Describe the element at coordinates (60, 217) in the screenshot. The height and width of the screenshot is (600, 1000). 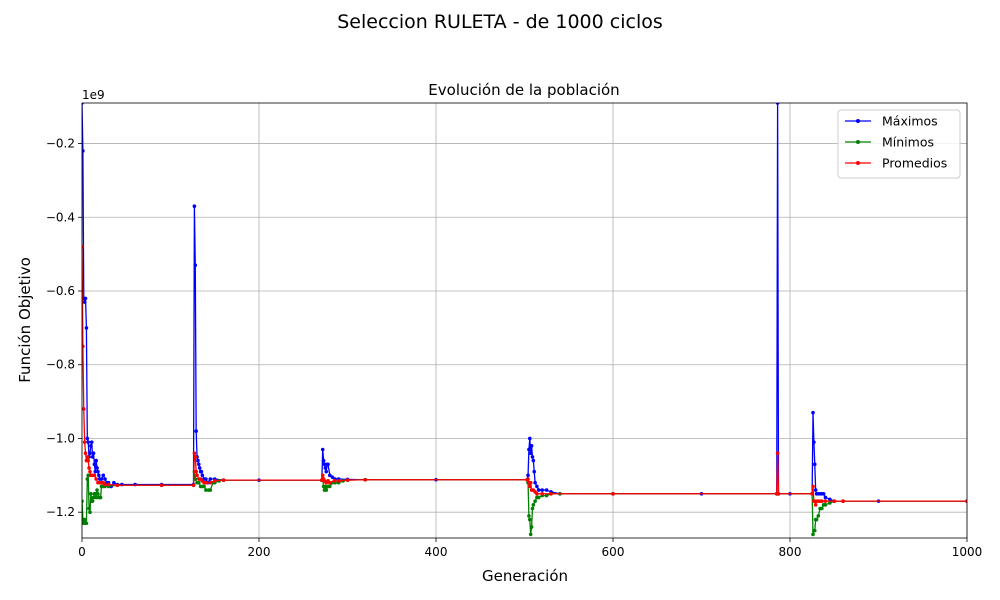
I see `y-tick-label: −0.4` at that location.